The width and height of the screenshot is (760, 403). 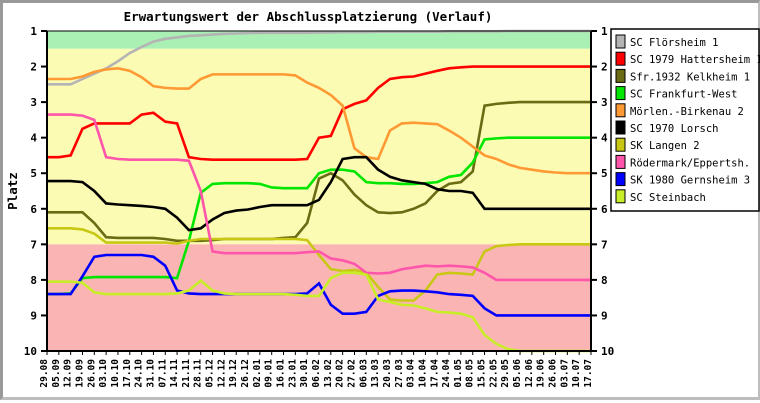 I want to click on x-tick-label: 09.01, so click(x=269, y=373).